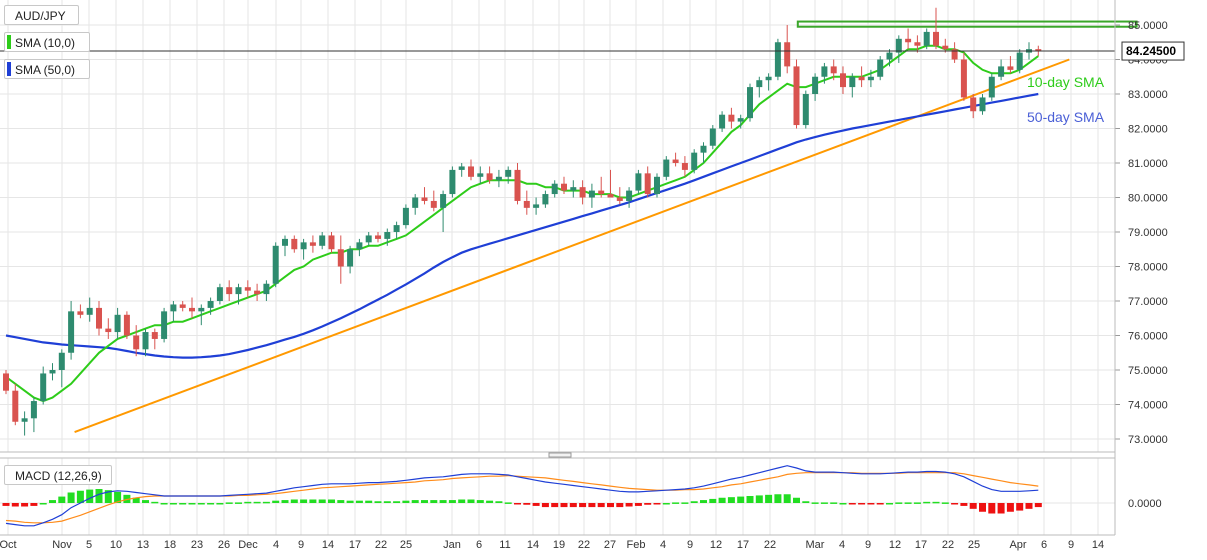 The width and height of the screenshot is (1207, 560). What do you see at coordinates (522, 496) in the screenshot?
I see `macd-layer` at bounding box center [522, 496].